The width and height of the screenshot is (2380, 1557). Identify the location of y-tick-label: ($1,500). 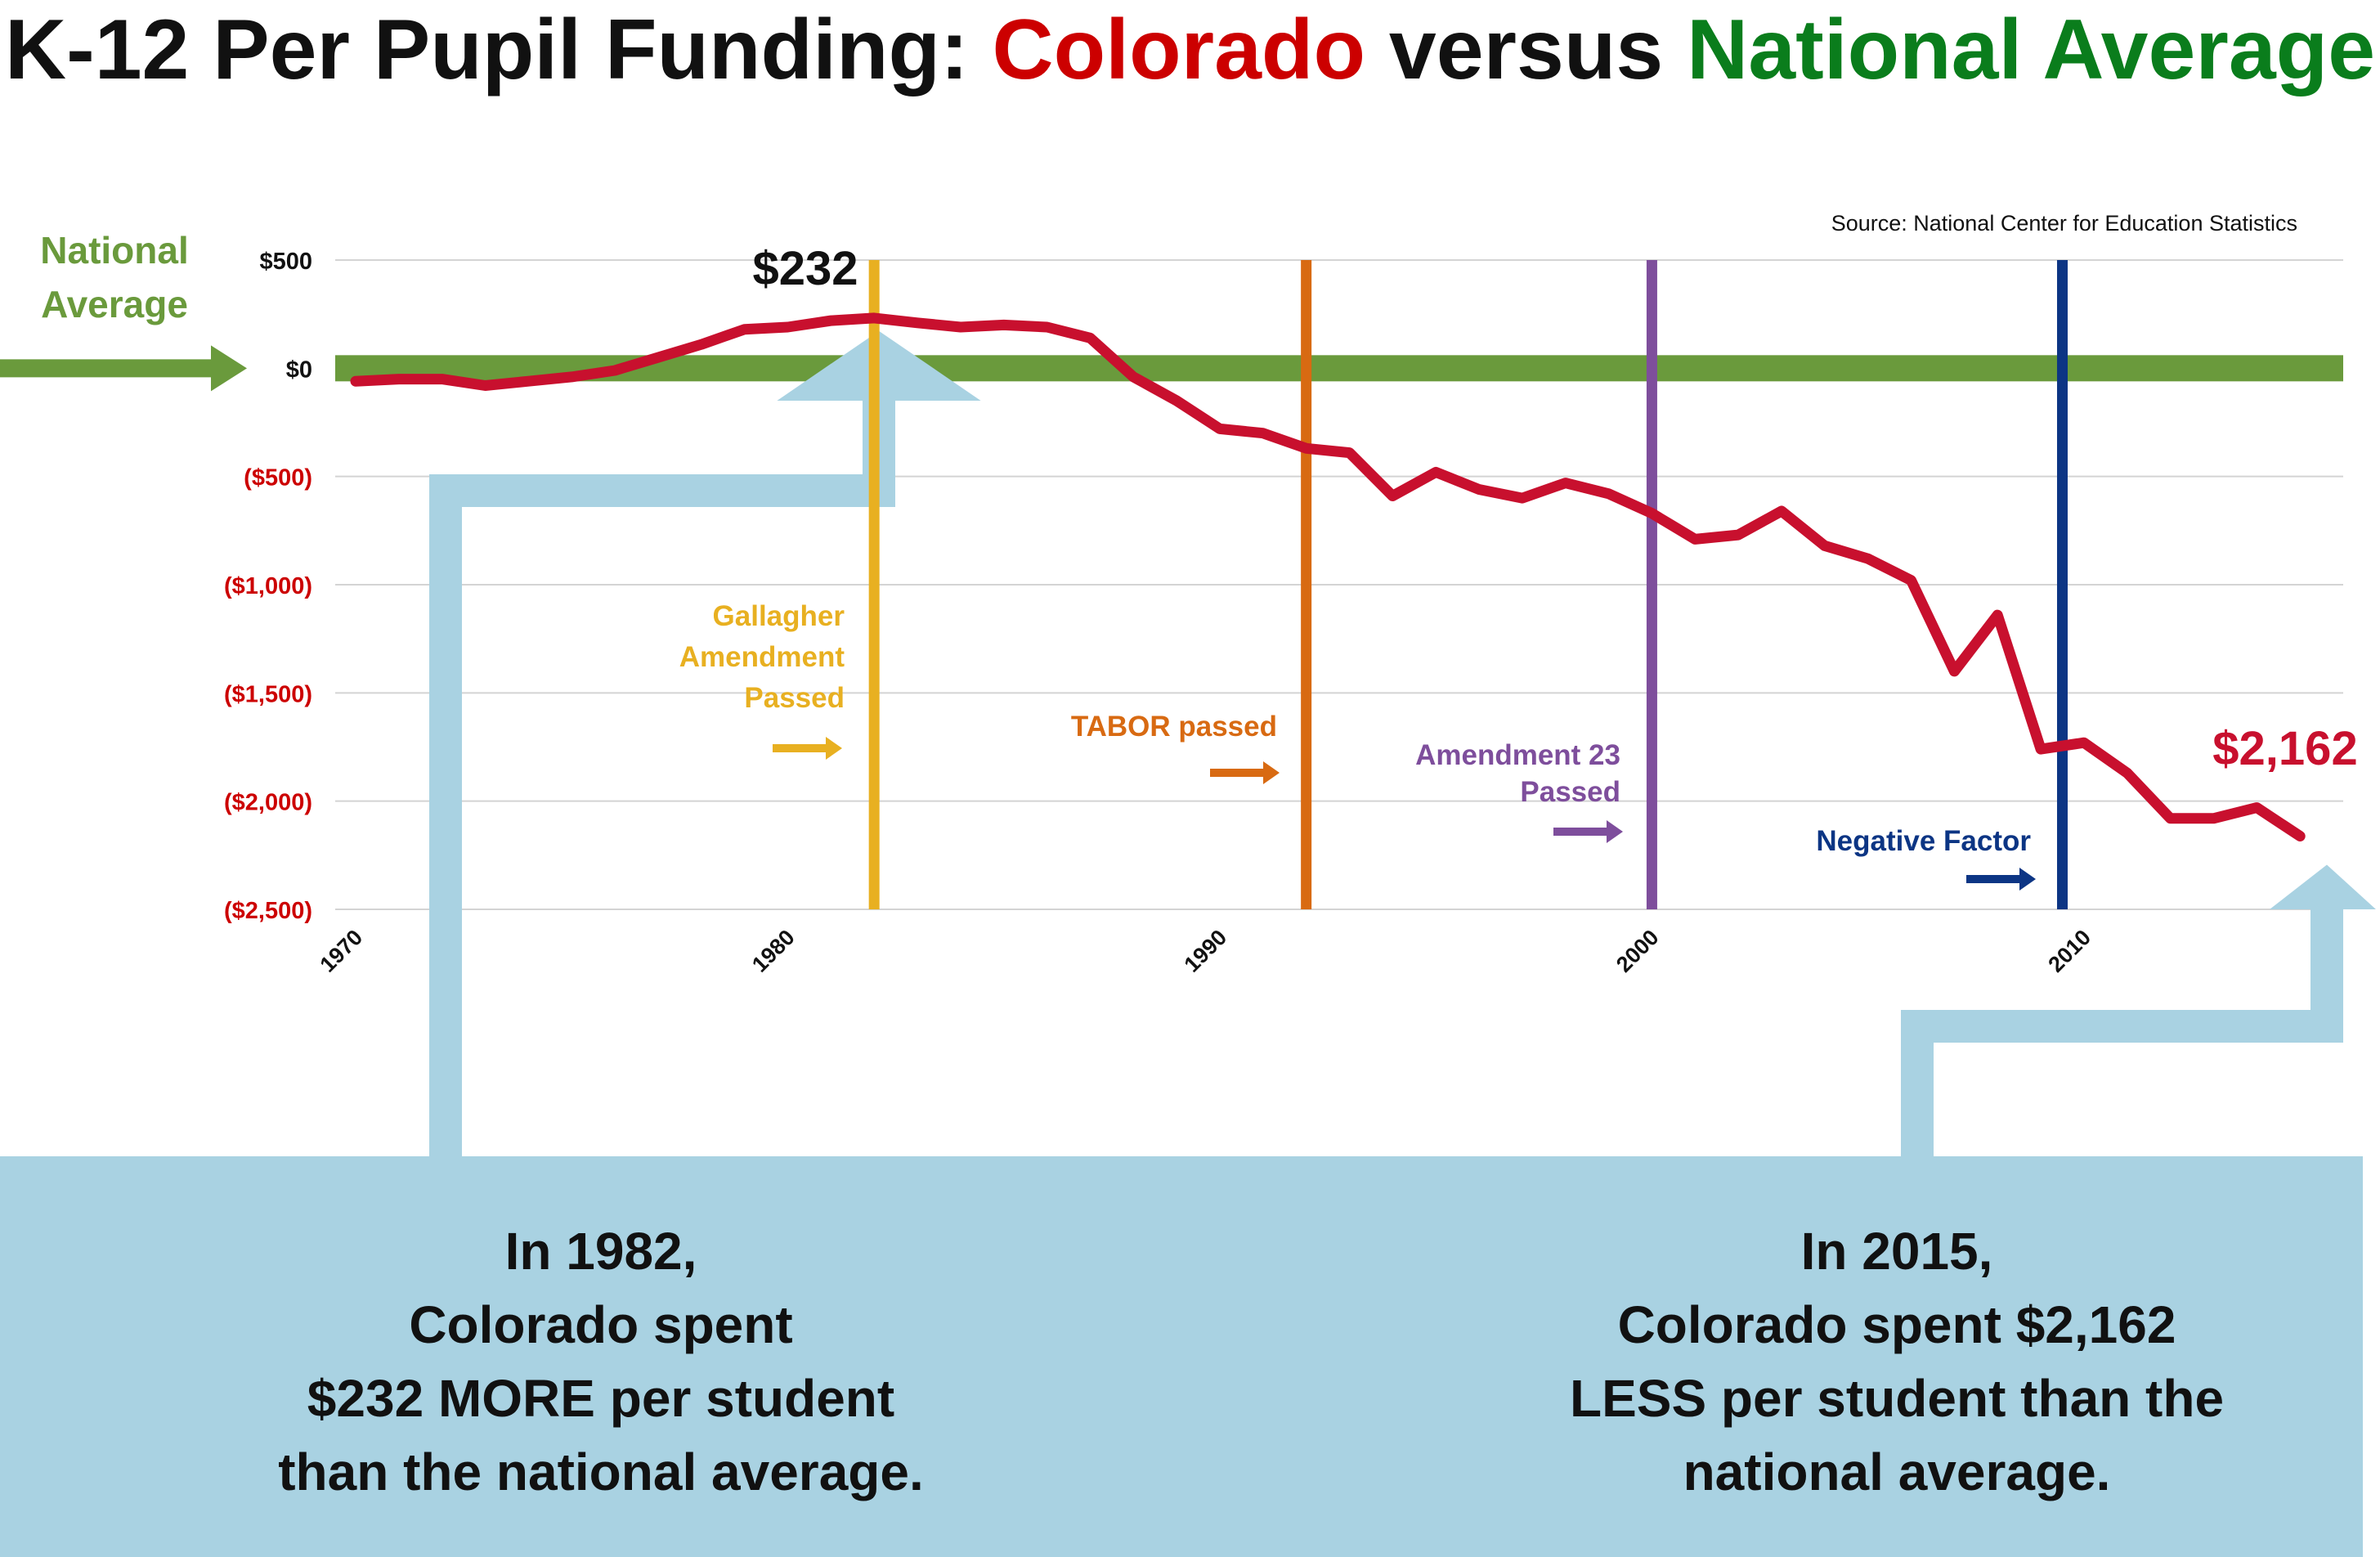
(268, 694).